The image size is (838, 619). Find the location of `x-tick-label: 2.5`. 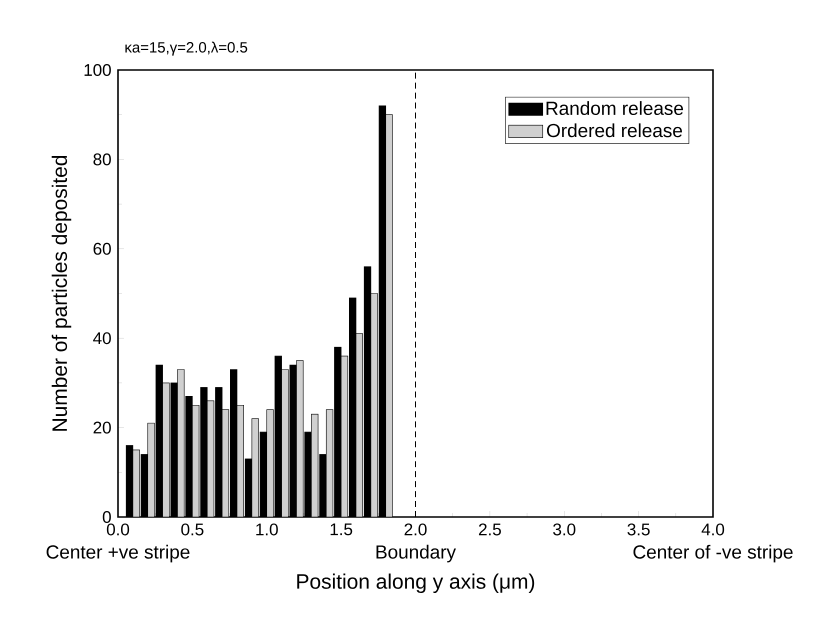

x-tick-label: 2.5 is located at coordinates (489, 529).